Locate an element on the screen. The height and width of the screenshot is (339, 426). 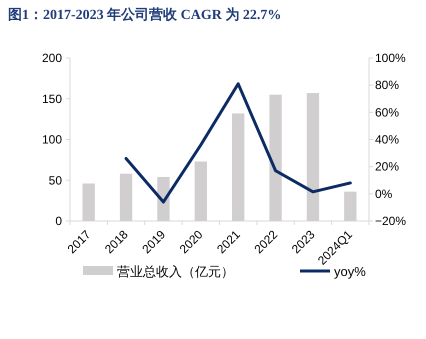
legend-label: yoy% is located at coordinates (350, 271).